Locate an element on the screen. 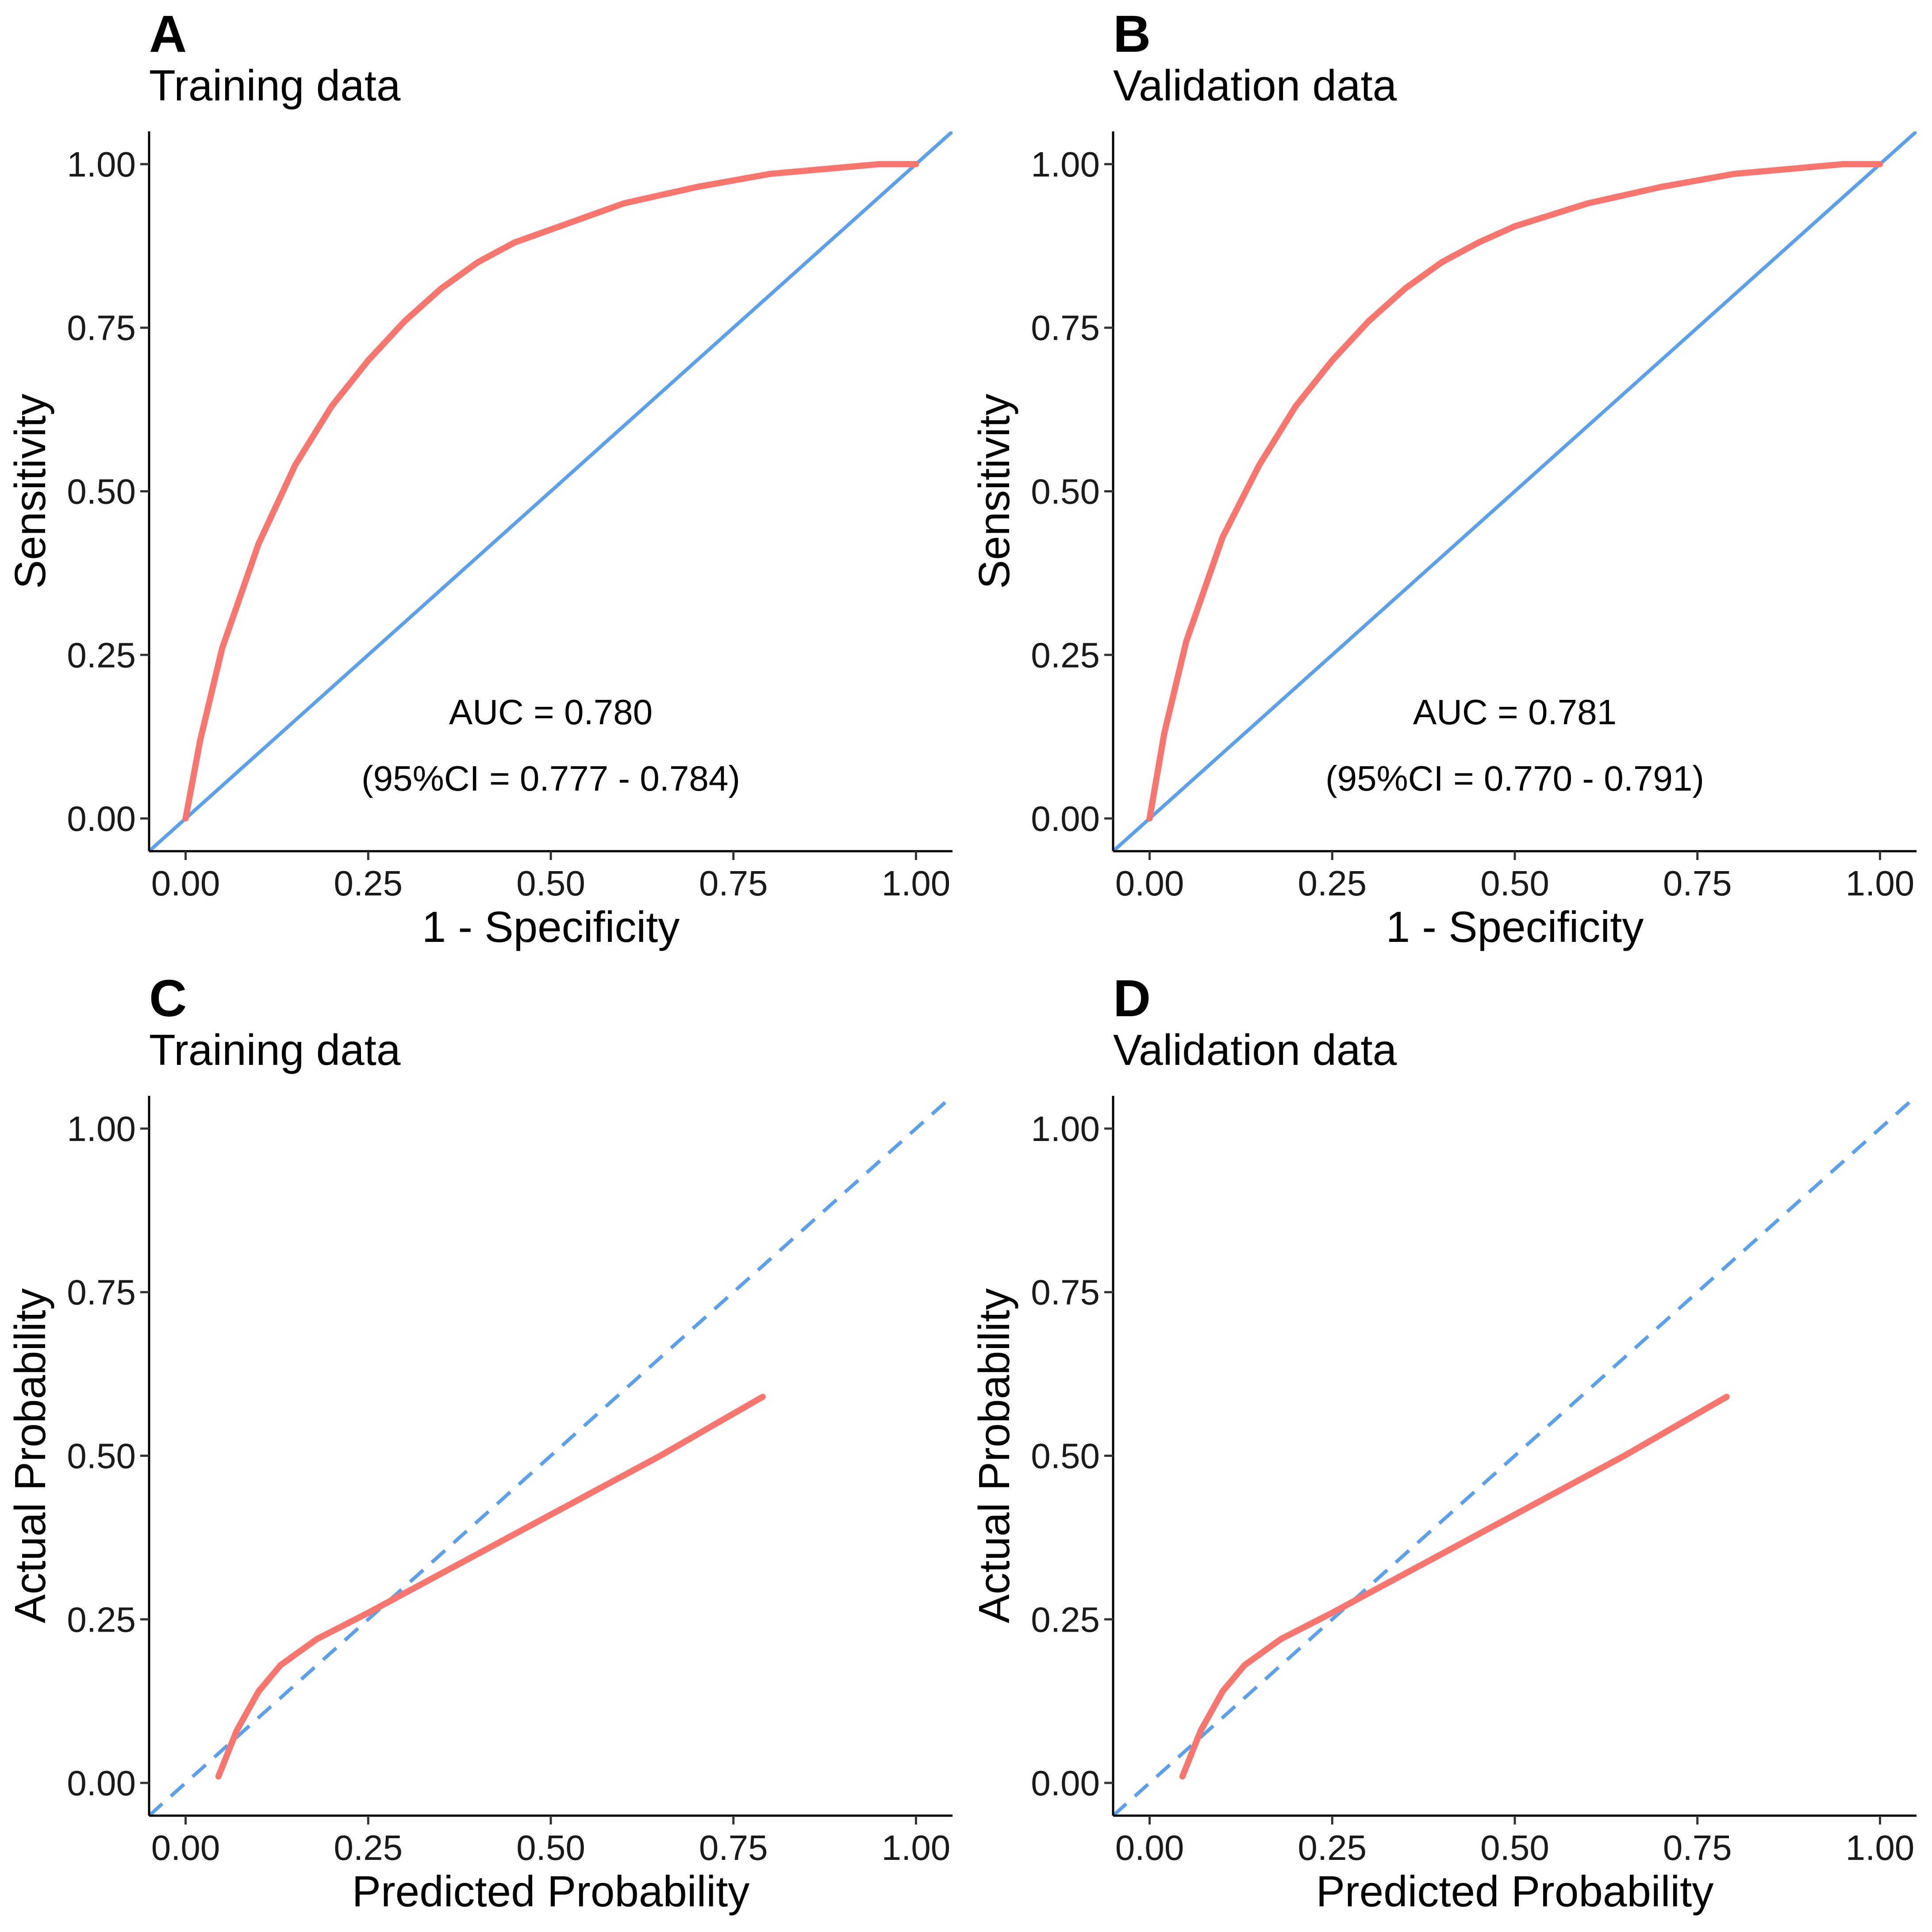 The height and width of the screenshot is (1932, 1932). y-tick-label-d-3: 0.75 is located at coordinates (1065, 1293).